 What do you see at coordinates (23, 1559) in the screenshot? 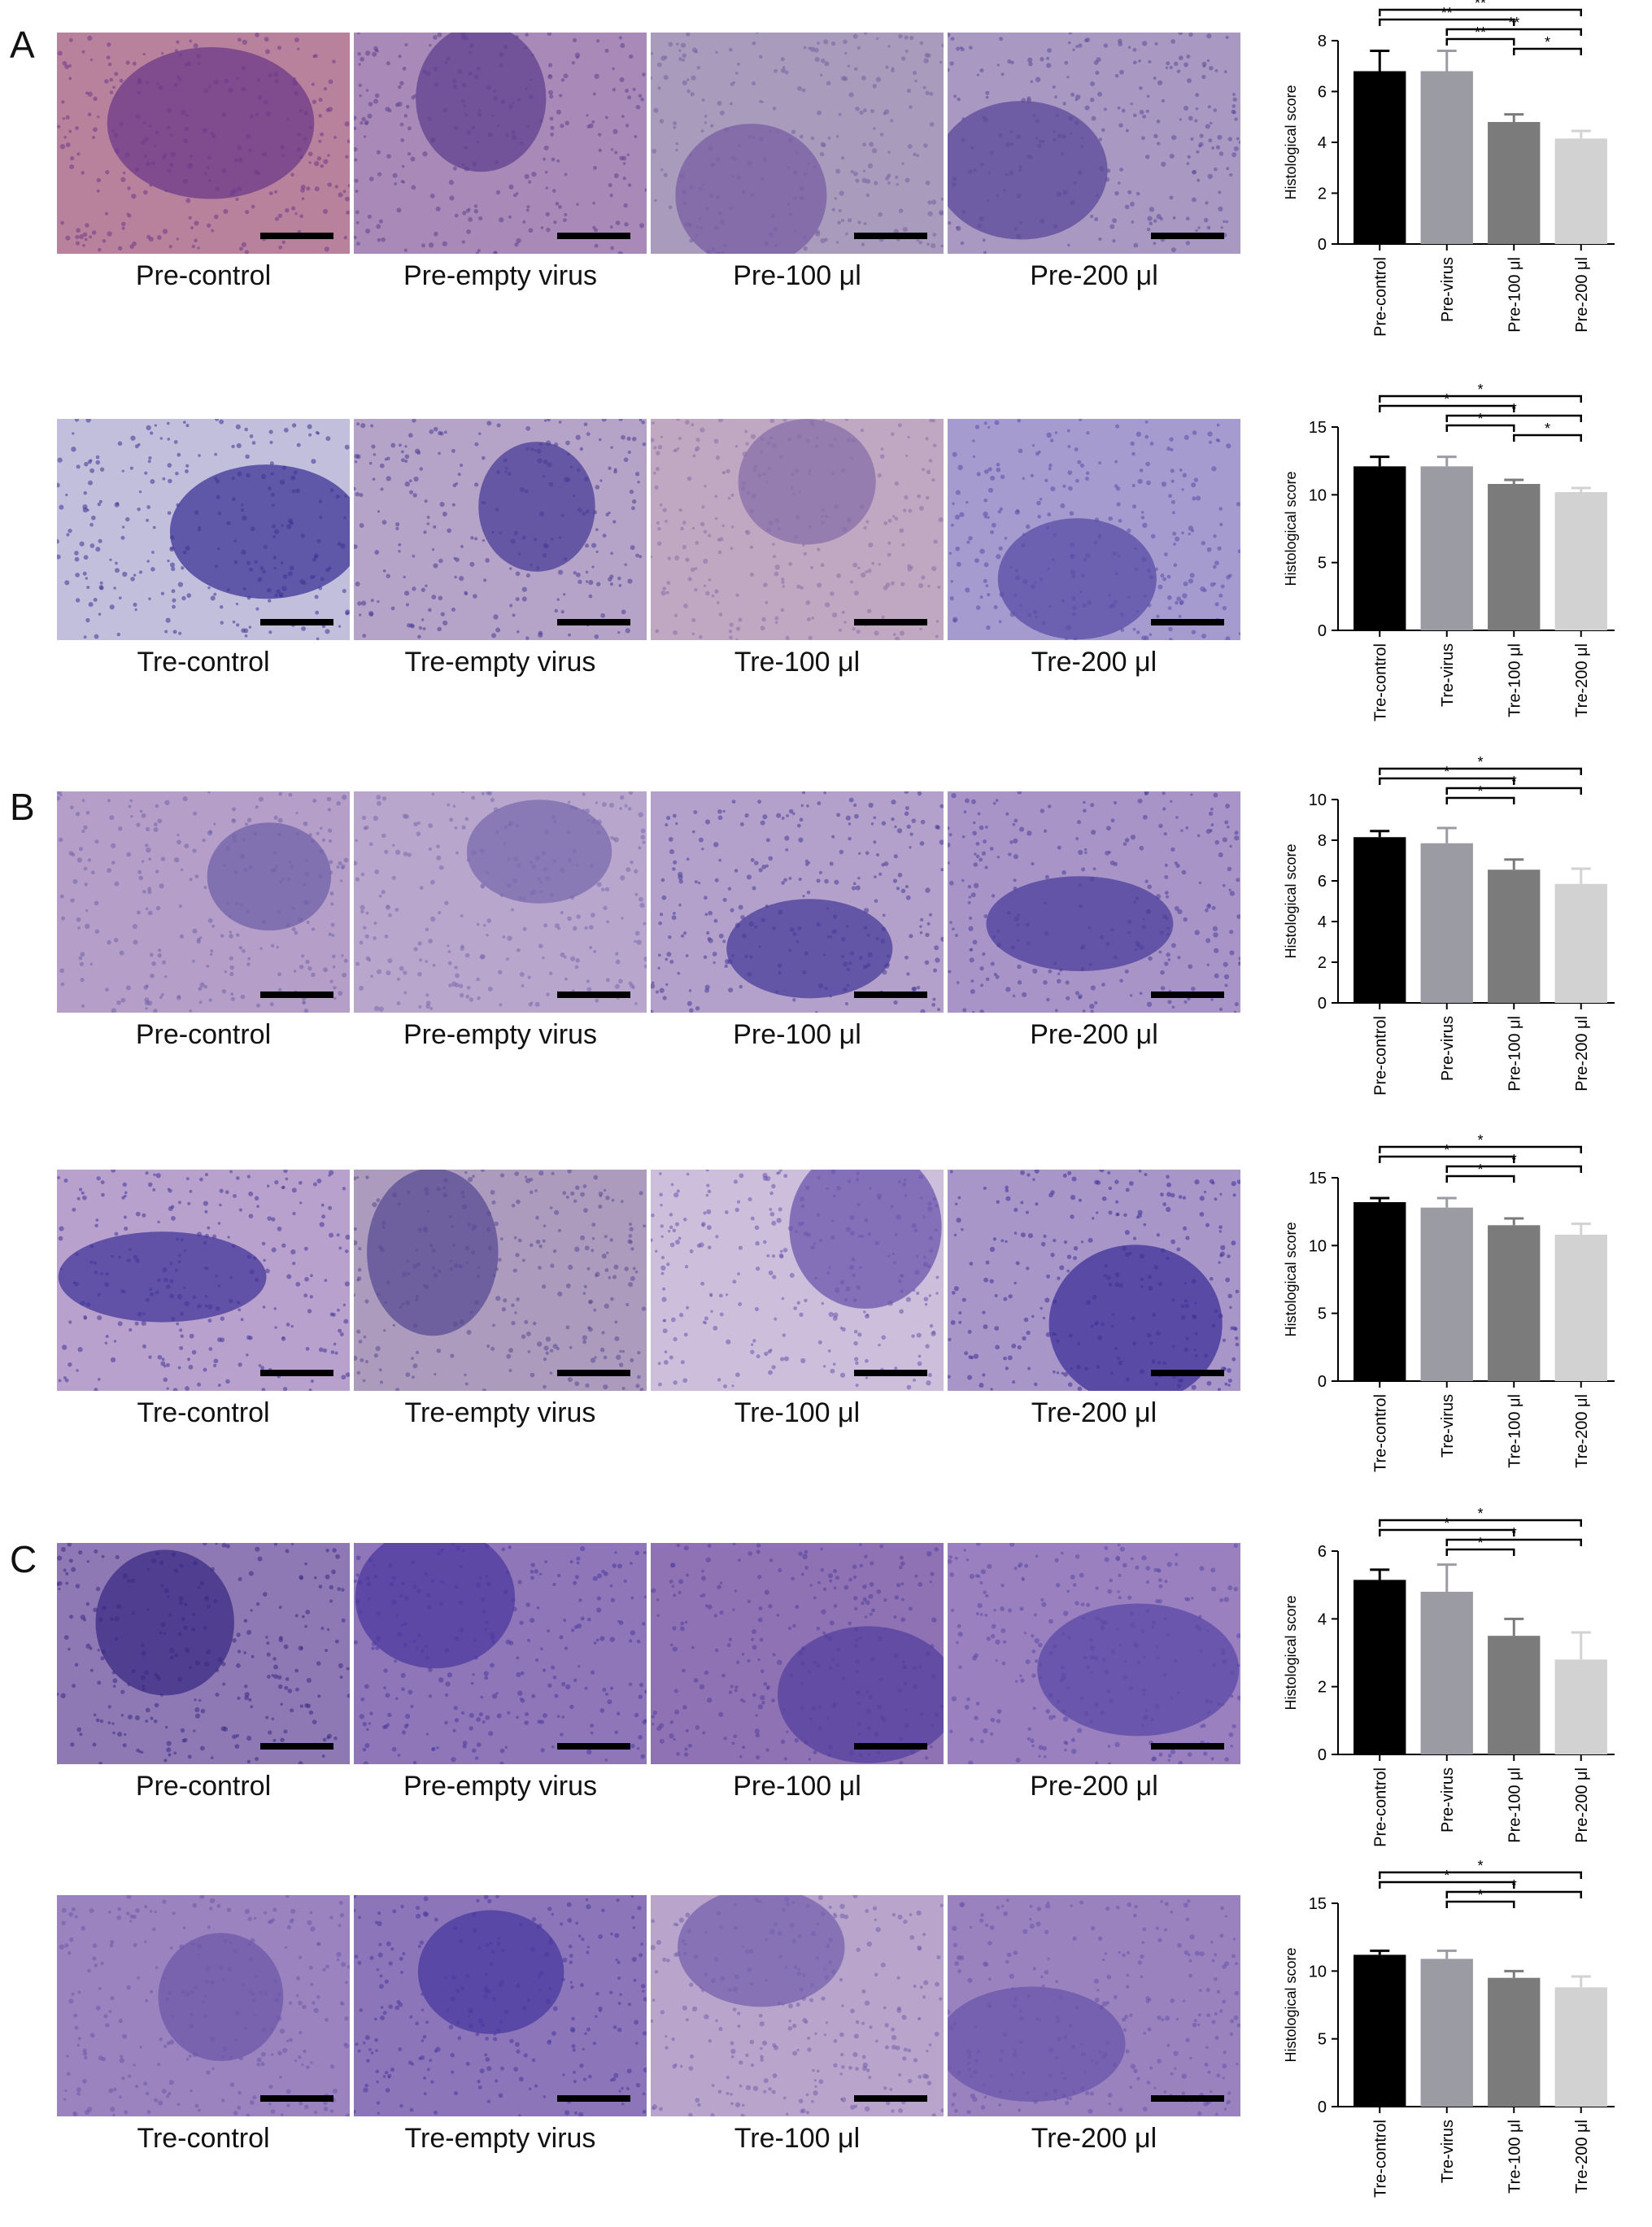
I see `panel-letter: C` at bounding box center [23, 1559].